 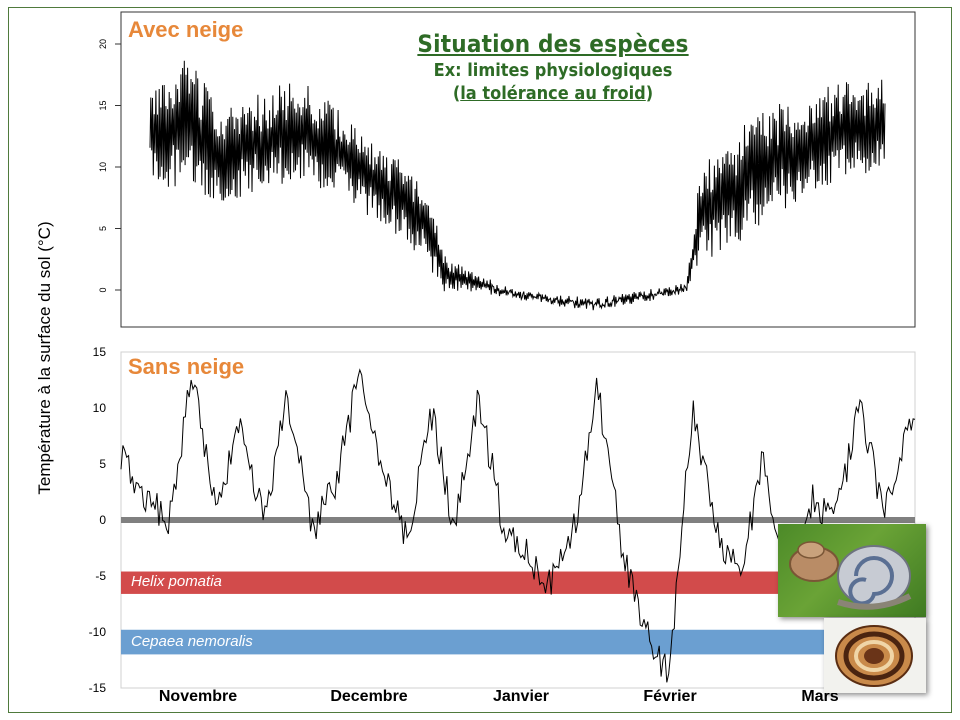 What do you see at coordinates (98, 688) in the screenshot?
I see `bottom-y-tick-label: -15` at bounding box center [98, 688].